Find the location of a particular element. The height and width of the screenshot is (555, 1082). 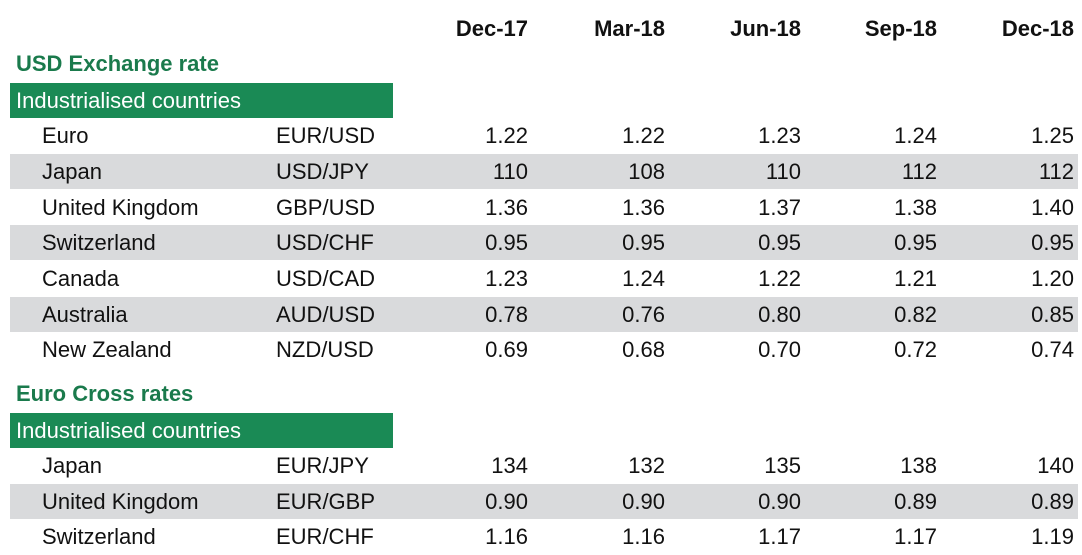

country-name: Australia is located at coordinates (85, 314).